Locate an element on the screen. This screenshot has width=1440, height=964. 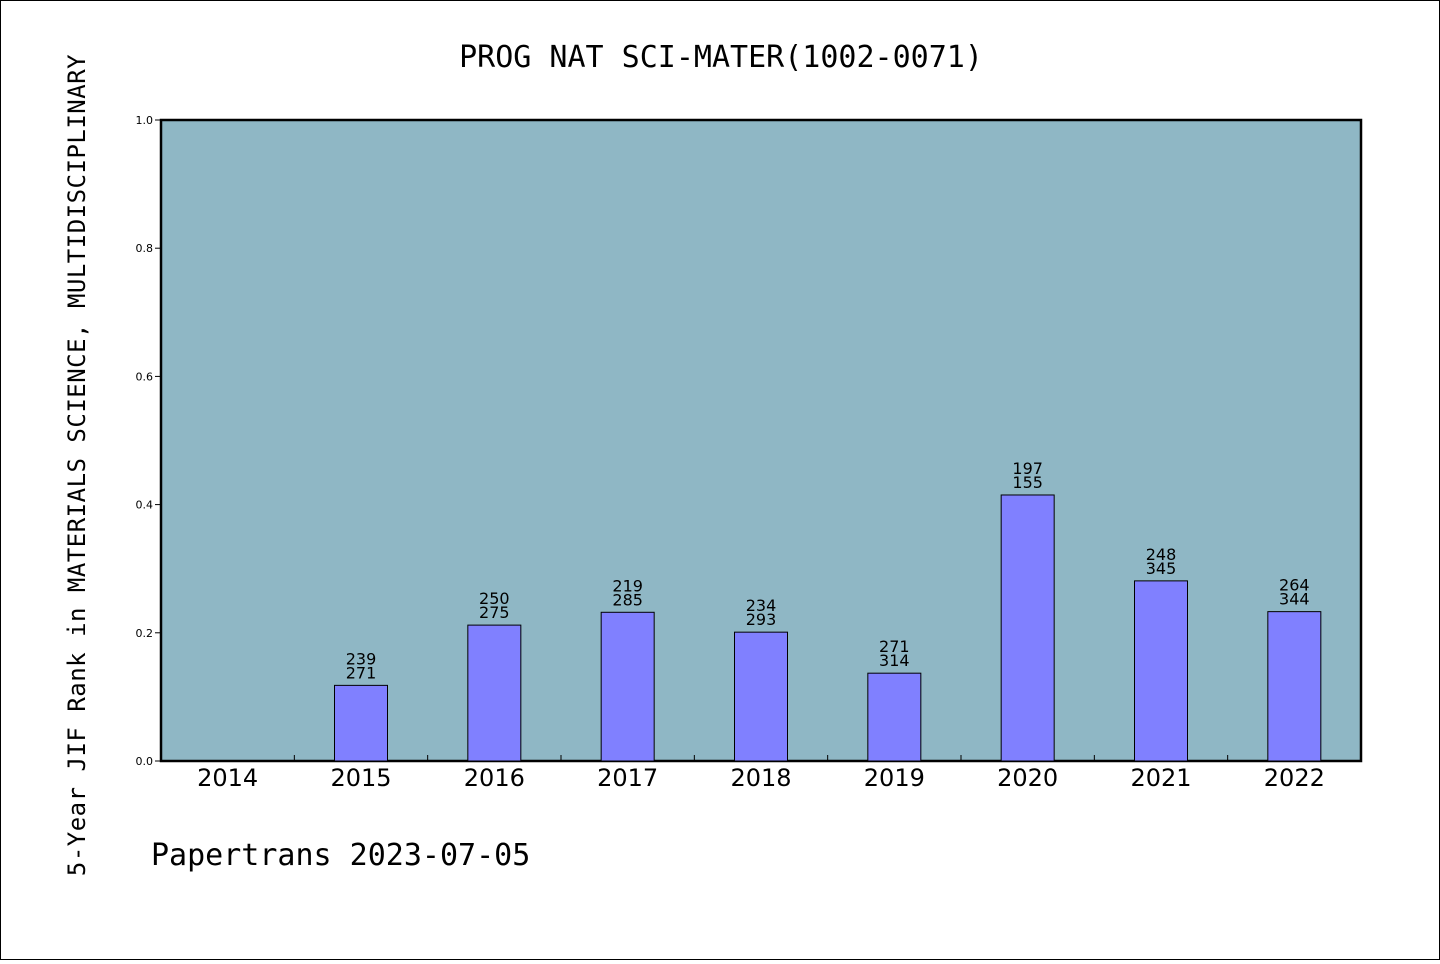
bar-label-bottom-2021: 345 is located at coordinates (1161, 568).